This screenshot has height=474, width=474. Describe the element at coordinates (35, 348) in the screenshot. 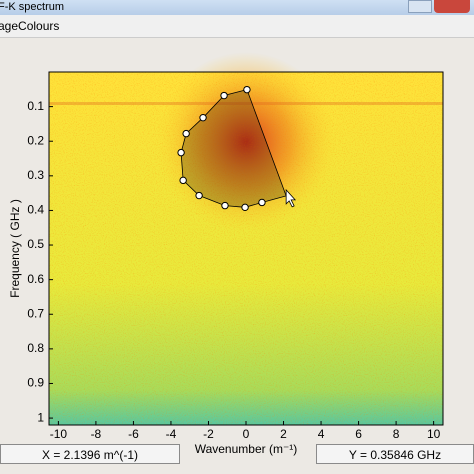

I see `y-tick-label: 0.8` at that location.